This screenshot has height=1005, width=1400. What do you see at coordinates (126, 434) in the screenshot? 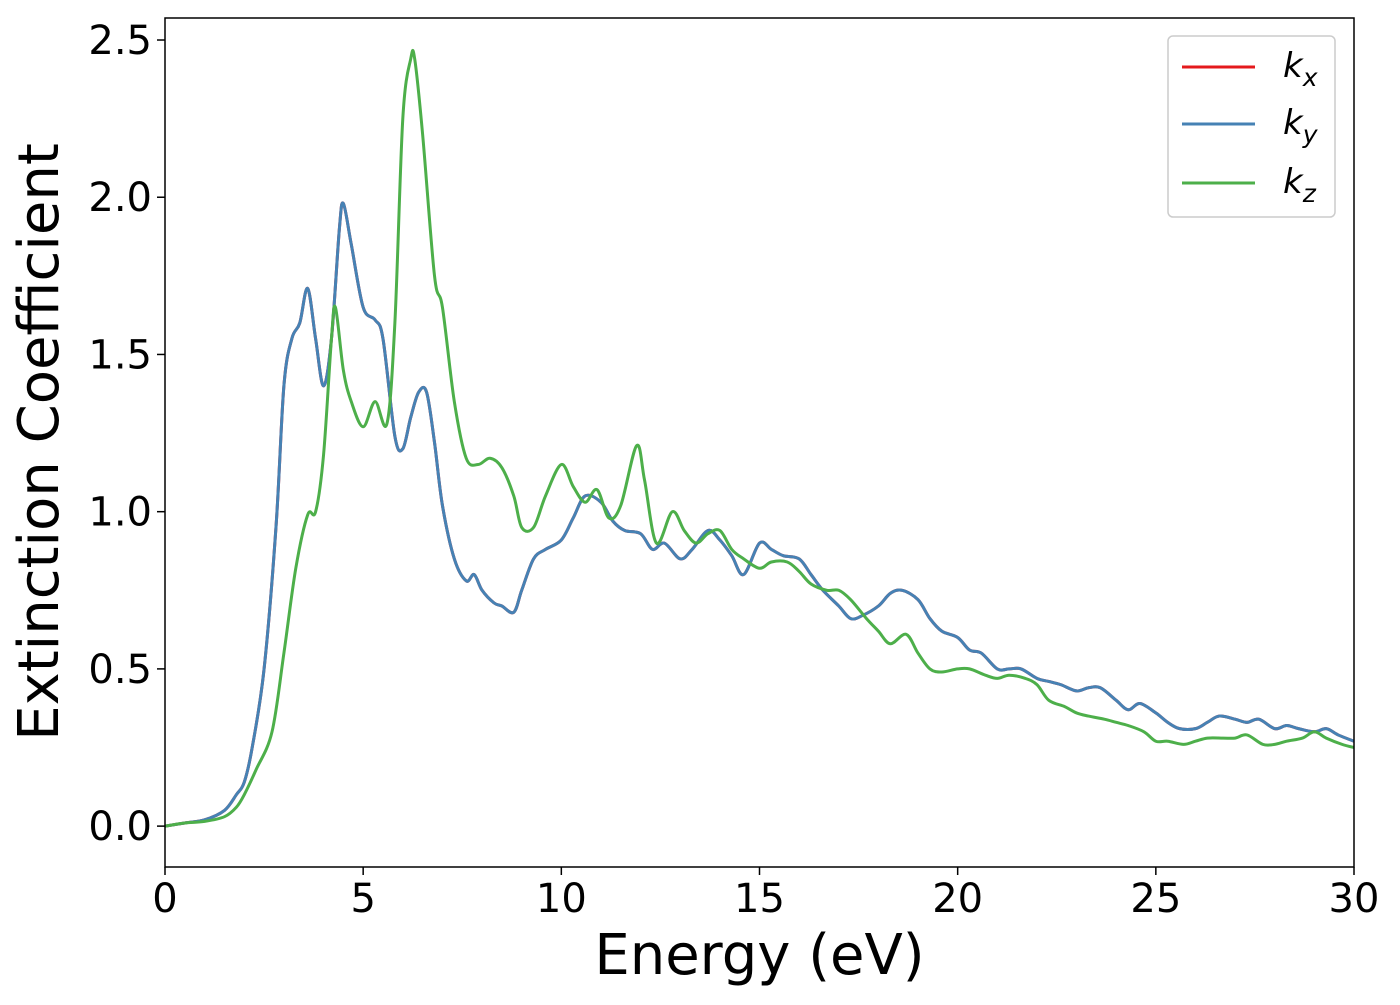
I see `y-axis-ticks: 0.0 0.5 1.0 1.5 2.0 2.5` at bounding box center [126, 434].